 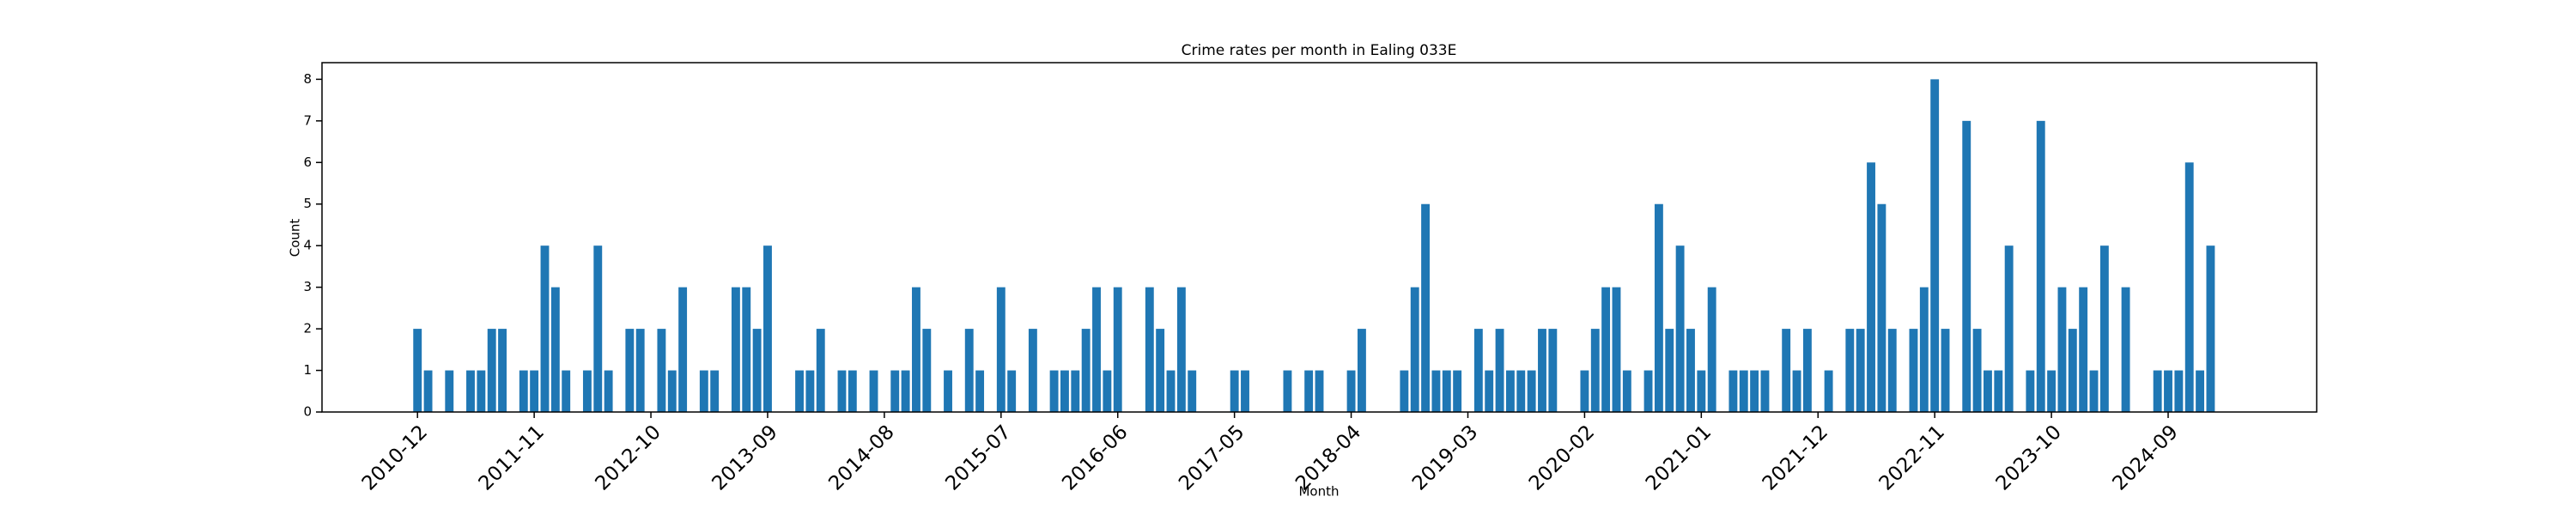 I want to click on y-tick-label: 5, so click(x=307, y=203).